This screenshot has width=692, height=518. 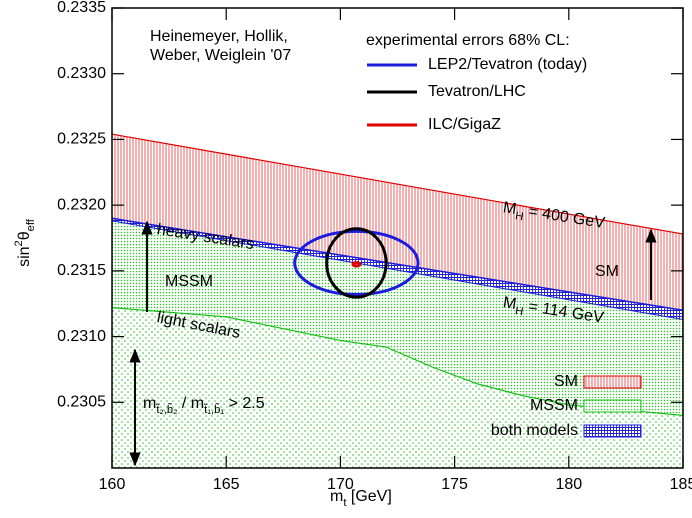 What do you see at coordinates (19, 243) in the screenshot?
I see `text-part: 2` at bounding box center [19, 243].